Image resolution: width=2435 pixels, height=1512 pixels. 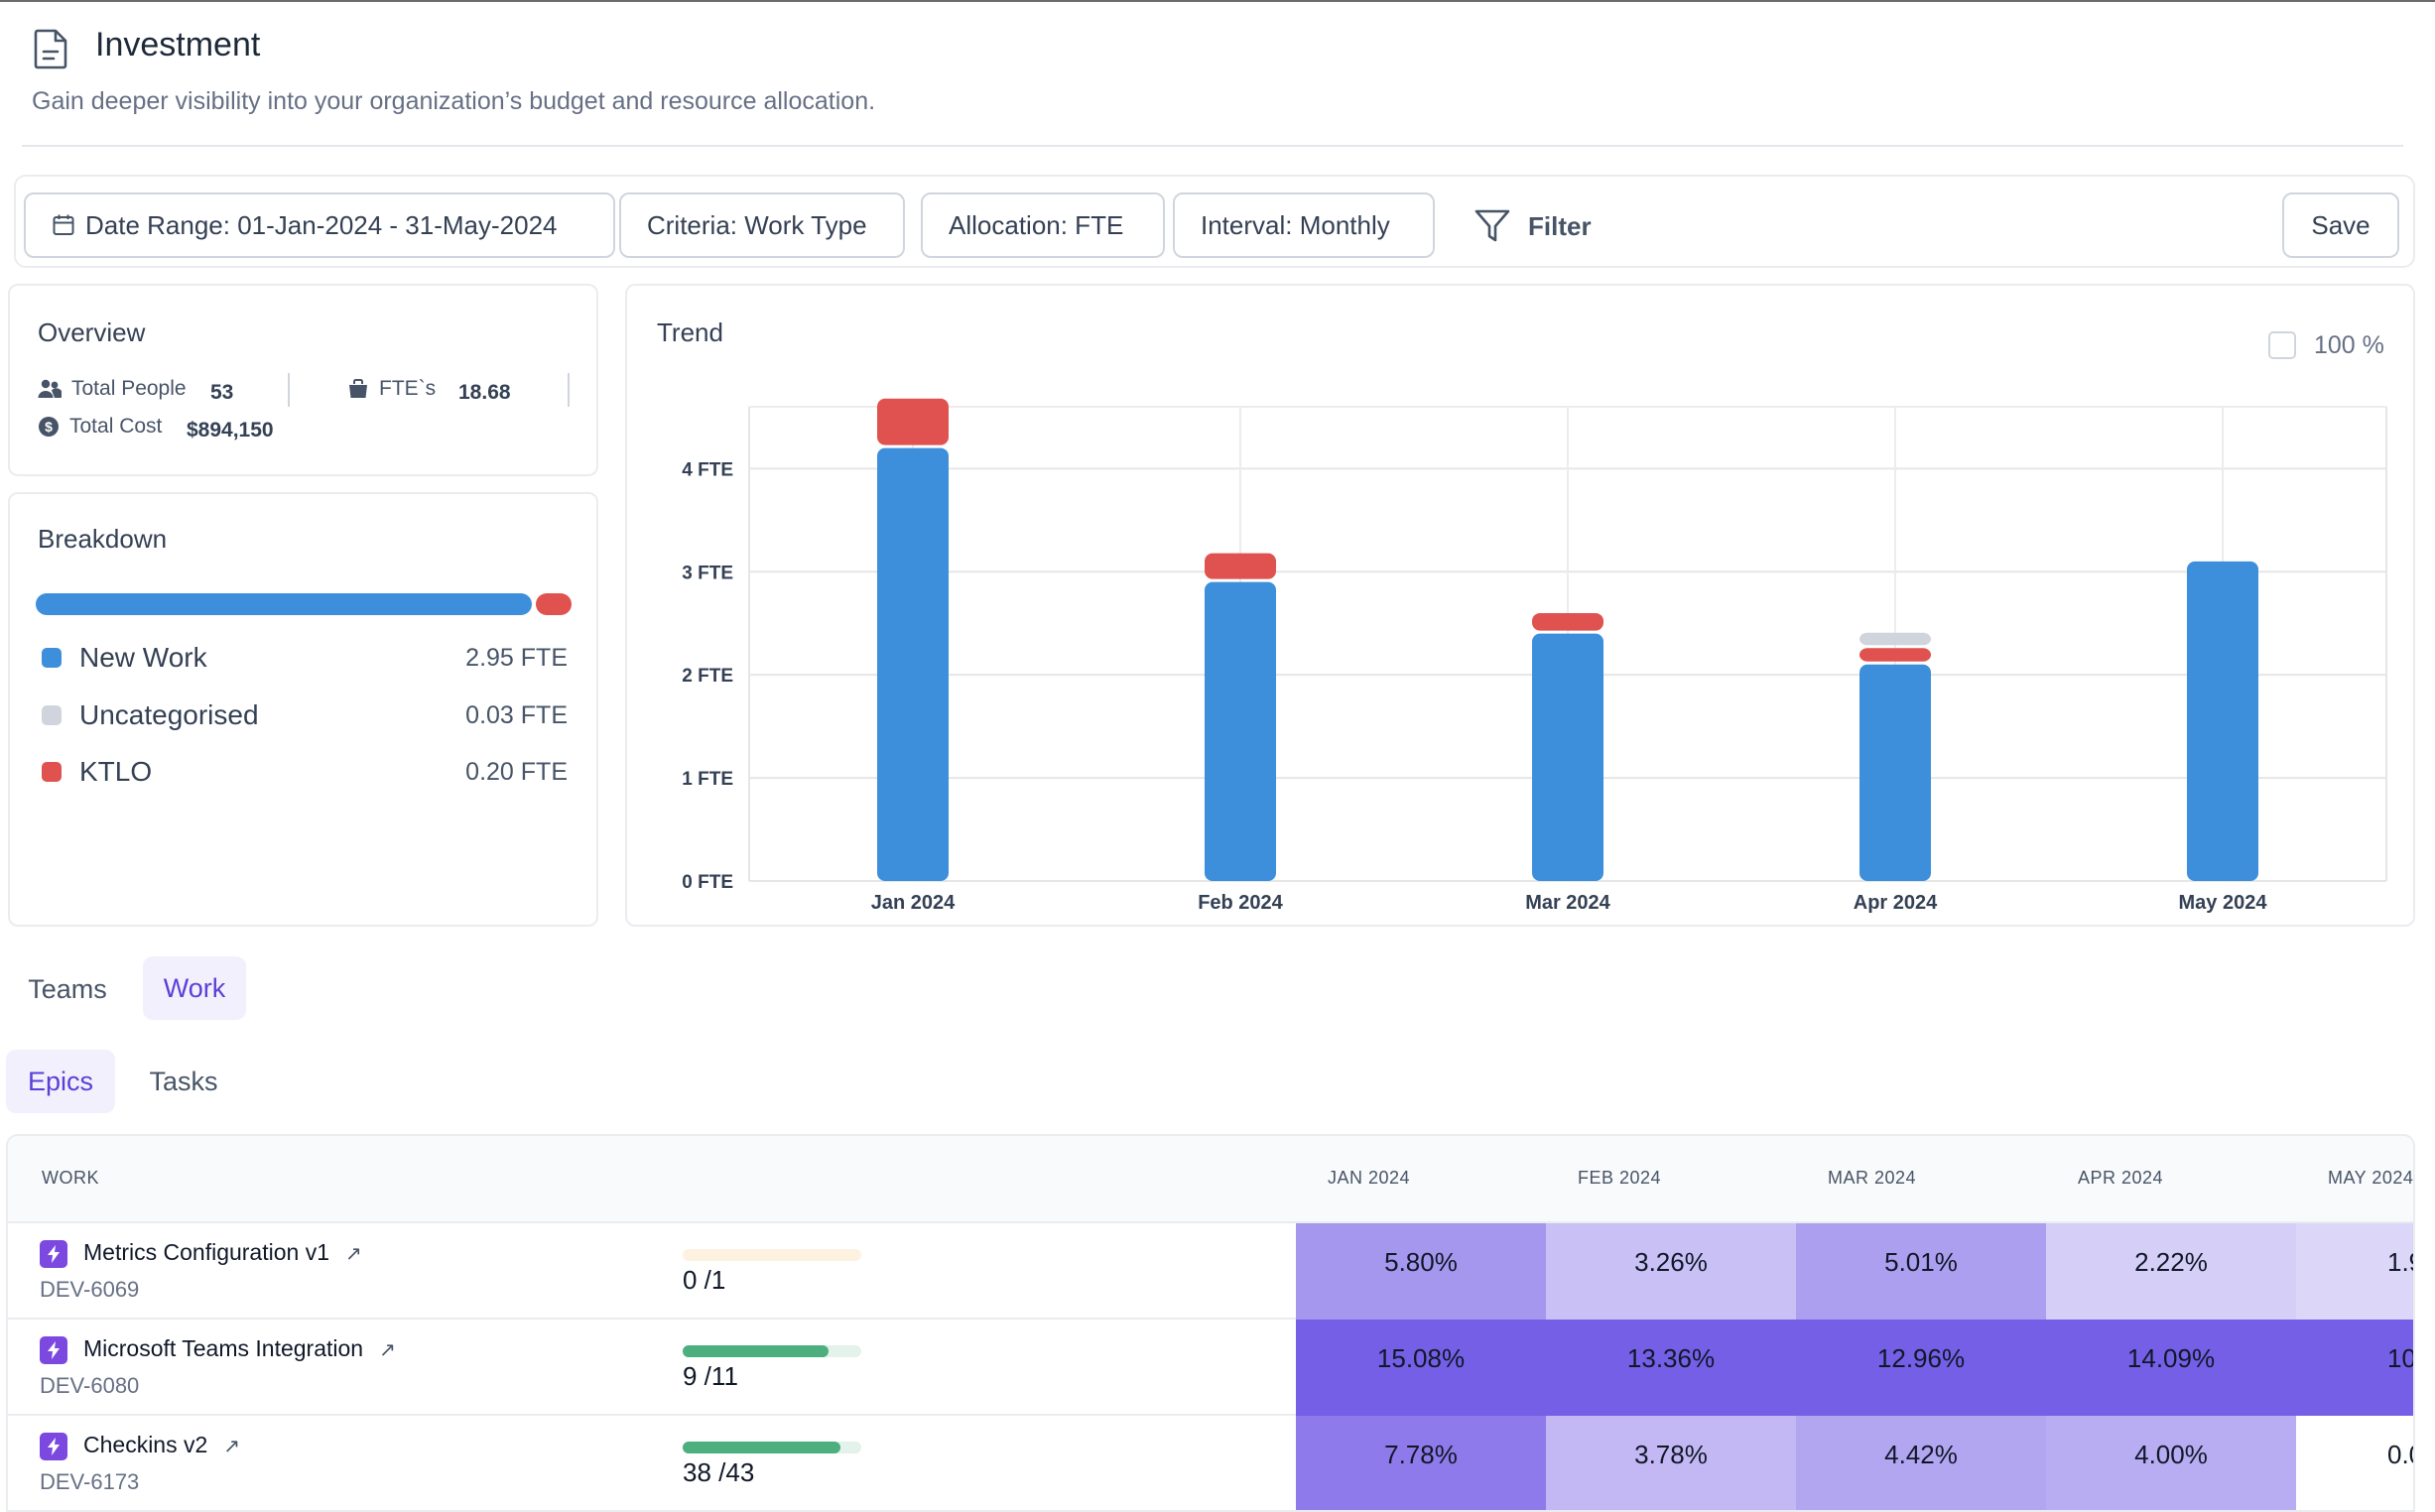 I want to click on legend-label: KTLO, so click(x=116, y=771).